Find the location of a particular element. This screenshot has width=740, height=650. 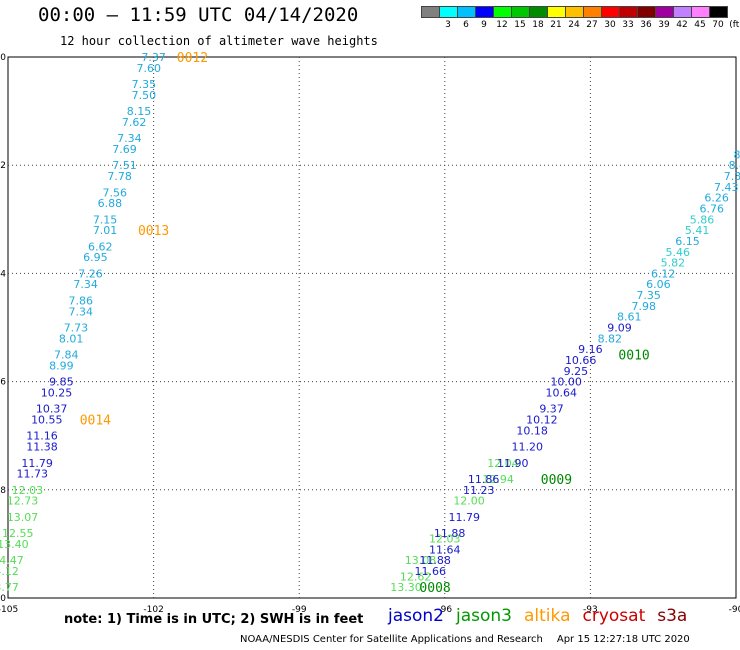

swh-value-label: 9.16 is located at coordinates (590, 349).